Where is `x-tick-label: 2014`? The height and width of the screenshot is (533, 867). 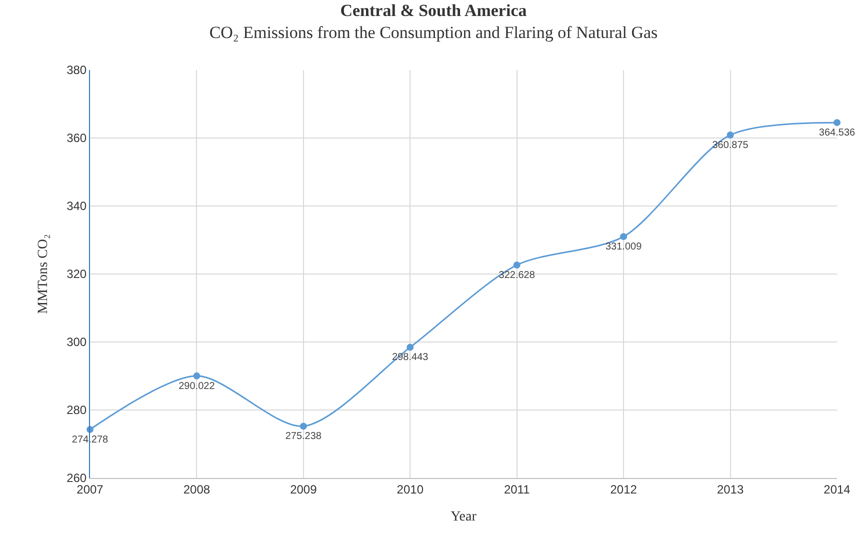
x-tick-label: 2014 is located at coordinates (837, 489).